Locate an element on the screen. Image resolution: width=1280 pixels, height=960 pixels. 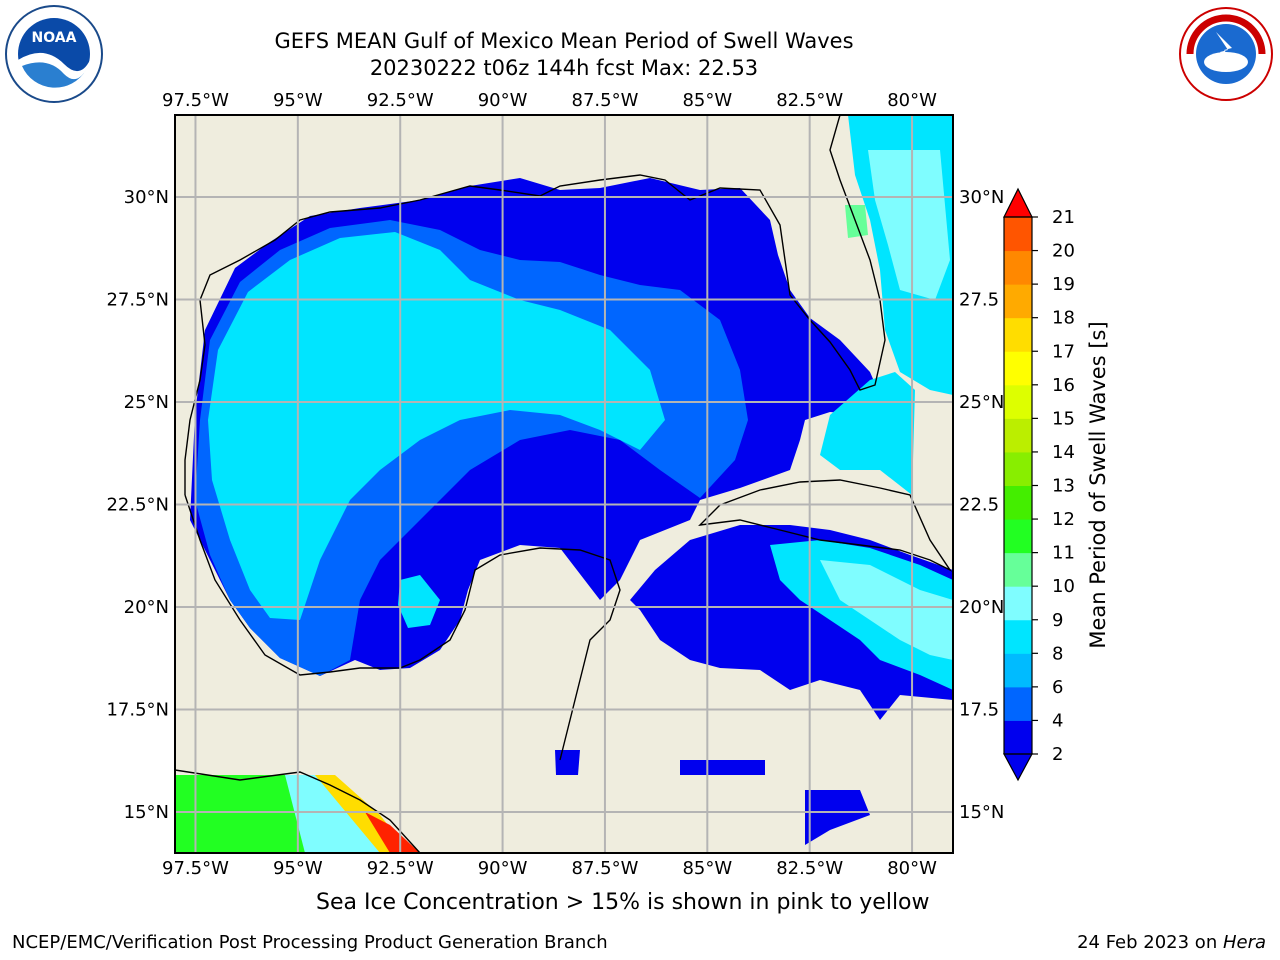
colorbar-tick-label: 19 is located at coordinates (1063, 284).